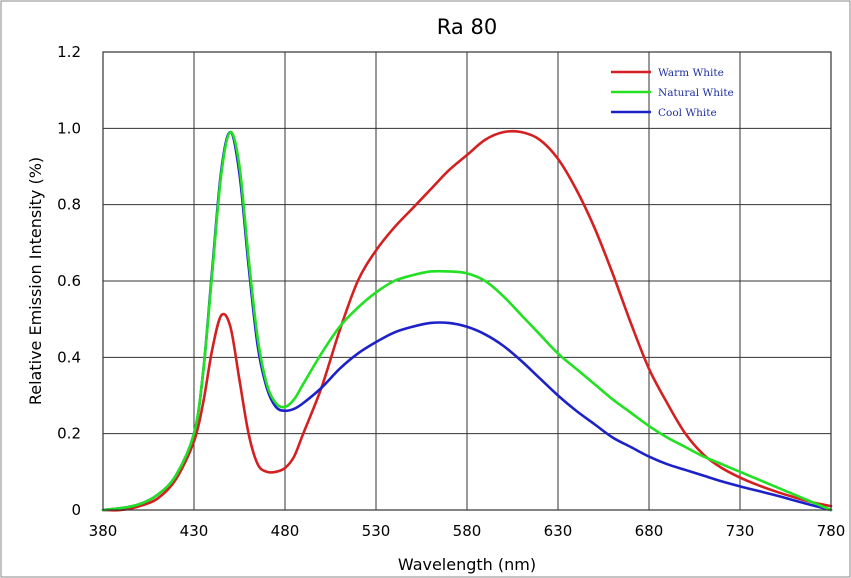  Describe the element at coordinates (194, 531) in the screenshot. I see `x-tick-label: 430` at that location.